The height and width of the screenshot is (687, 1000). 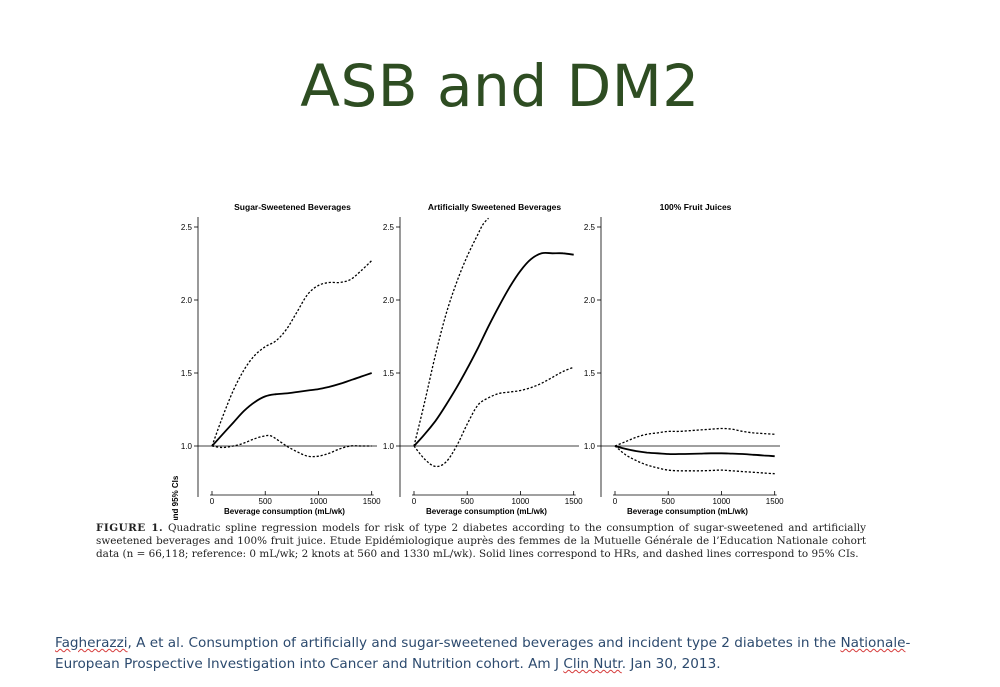 I want to click on citation-journal: Clin Nutr, so click(x=592, y=664).